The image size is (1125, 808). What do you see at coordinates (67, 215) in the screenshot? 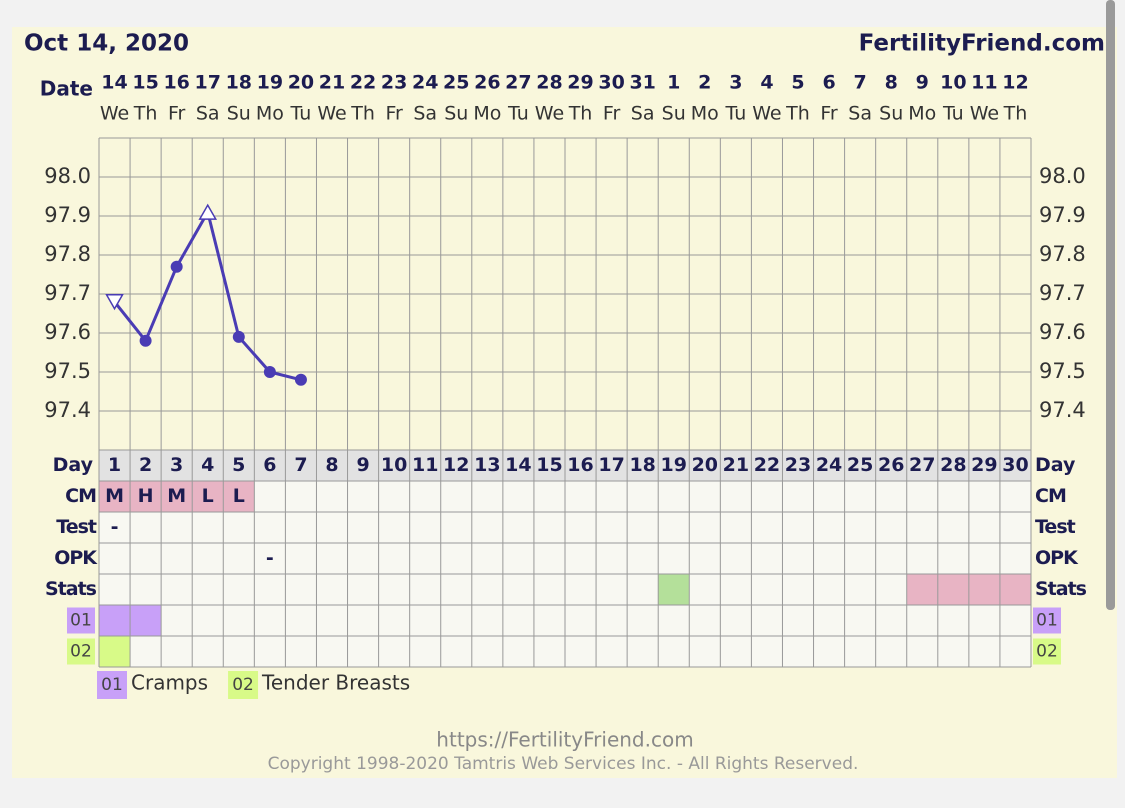
I see `y-tick-label: 97.9` at bounding box center [67, 215].